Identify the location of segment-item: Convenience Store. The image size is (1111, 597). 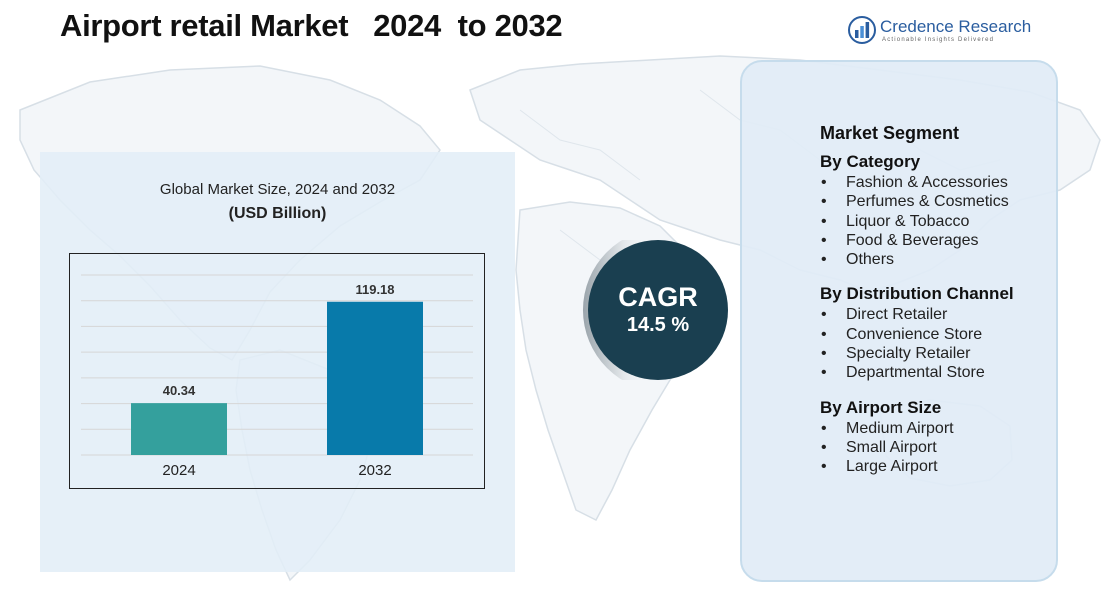
(938, 335).